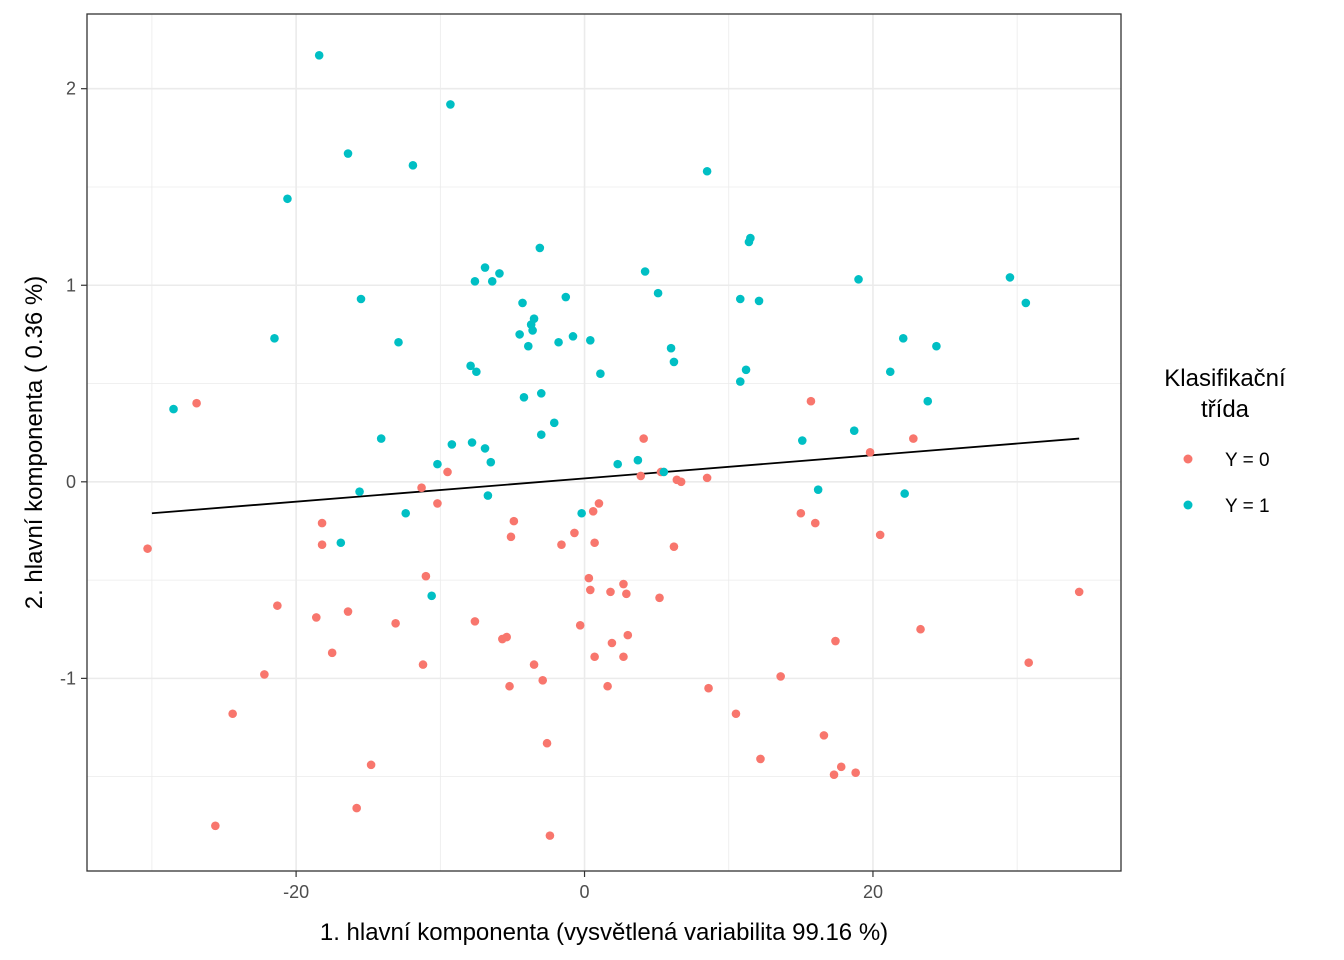  What do you see at coordinates (585, 892) in the screenshot?
I see `x-tick-label: 0` at bounding box center [585, 892].